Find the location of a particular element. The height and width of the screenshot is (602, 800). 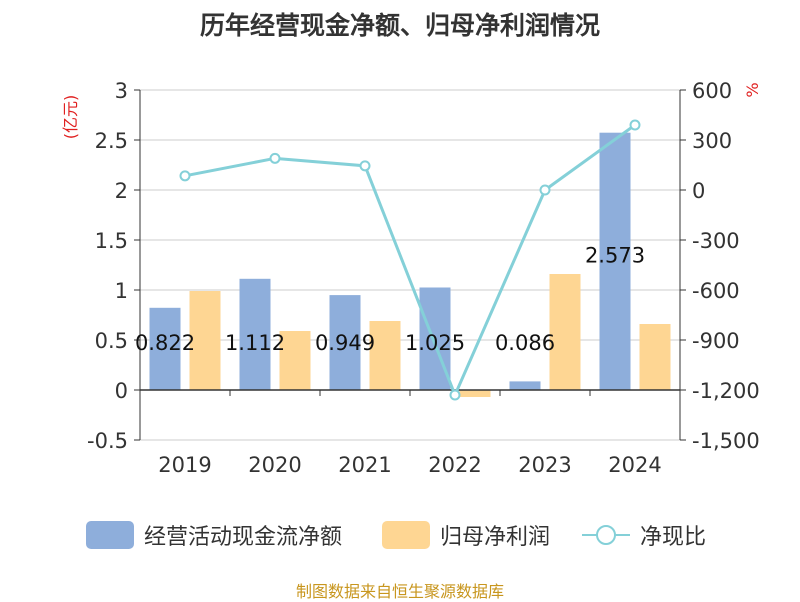

left-tick-label: 2.5 is located at coordinates (111, 141).